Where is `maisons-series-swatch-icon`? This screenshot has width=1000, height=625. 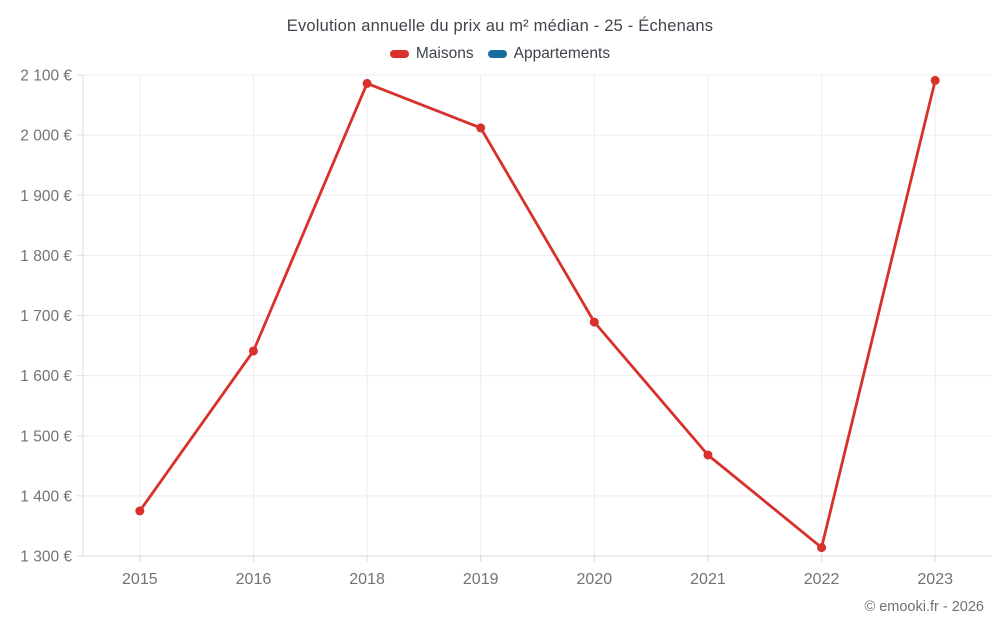 maisons-series-swatch-icon is located at coordinates (399, 54).